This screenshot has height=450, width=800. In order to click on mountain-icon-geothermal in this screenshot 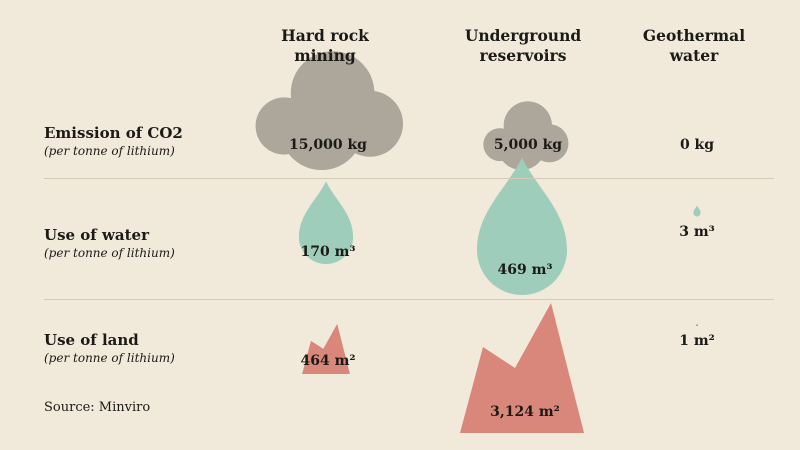, I will do `click(697, 324)`.